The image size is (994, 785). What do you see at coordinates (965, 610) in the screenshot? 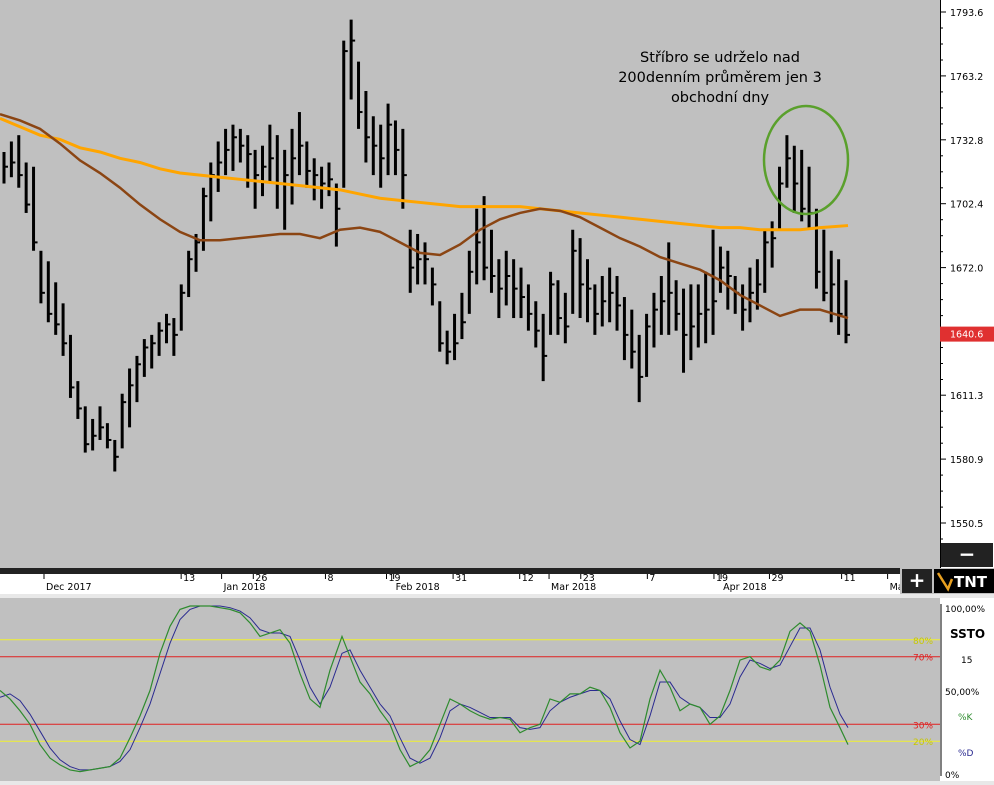
I see `stochastic-axis-max: 100,00%` at bounding box center [965, 610].